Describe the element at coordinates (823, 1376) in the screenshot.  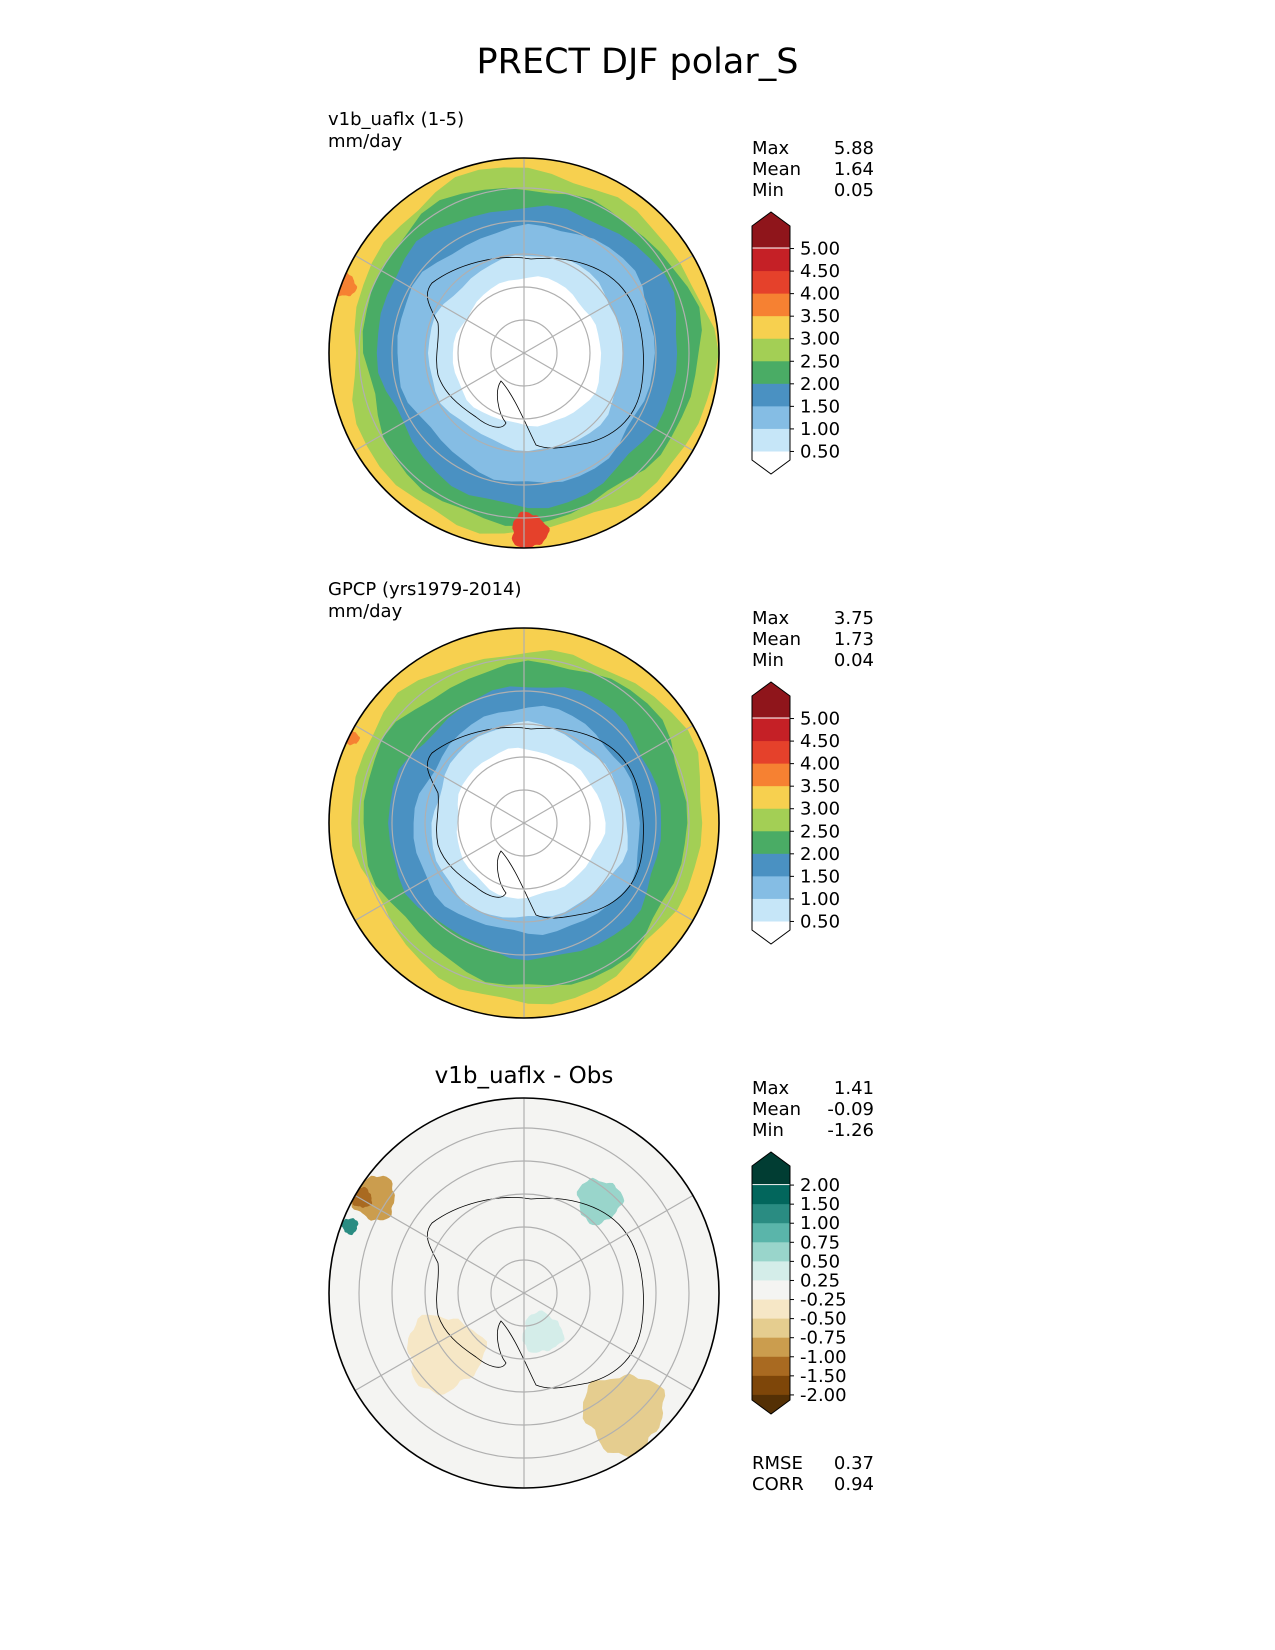
I see `colorbar-tick-label: -1.50` at that location.